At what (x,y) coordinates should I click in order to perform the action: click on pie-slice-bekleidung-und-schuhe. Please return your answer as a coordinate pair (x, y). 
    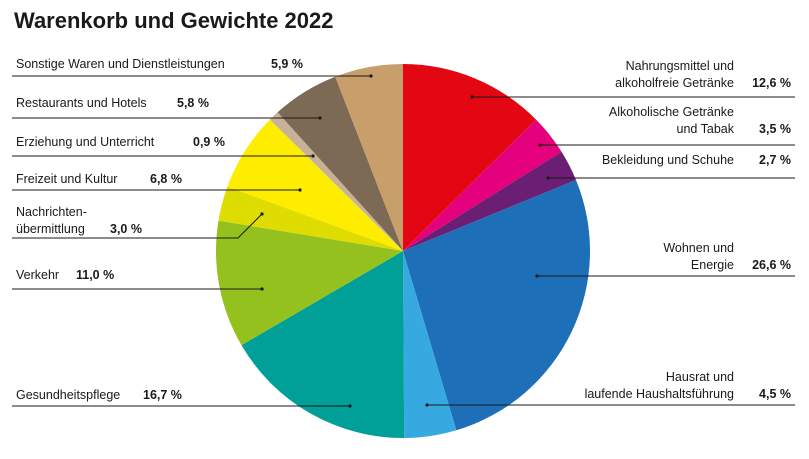
    Looking at the image, I should click on (489, 201).